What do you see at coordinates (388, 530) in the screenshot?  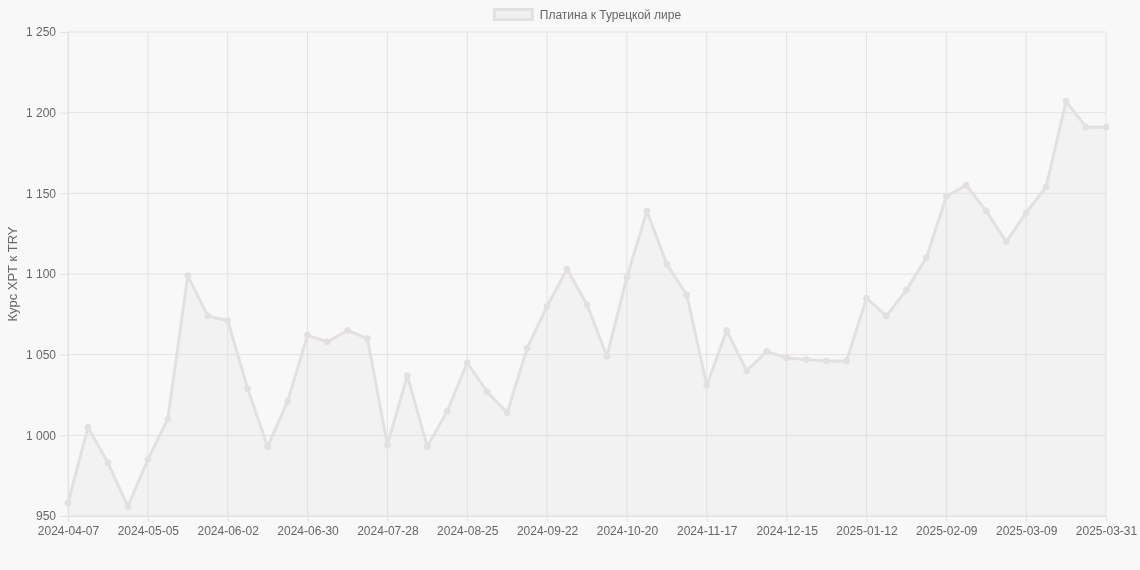 I see `x-tick-label: 2024-07-28` at bounding box center [388, 530].